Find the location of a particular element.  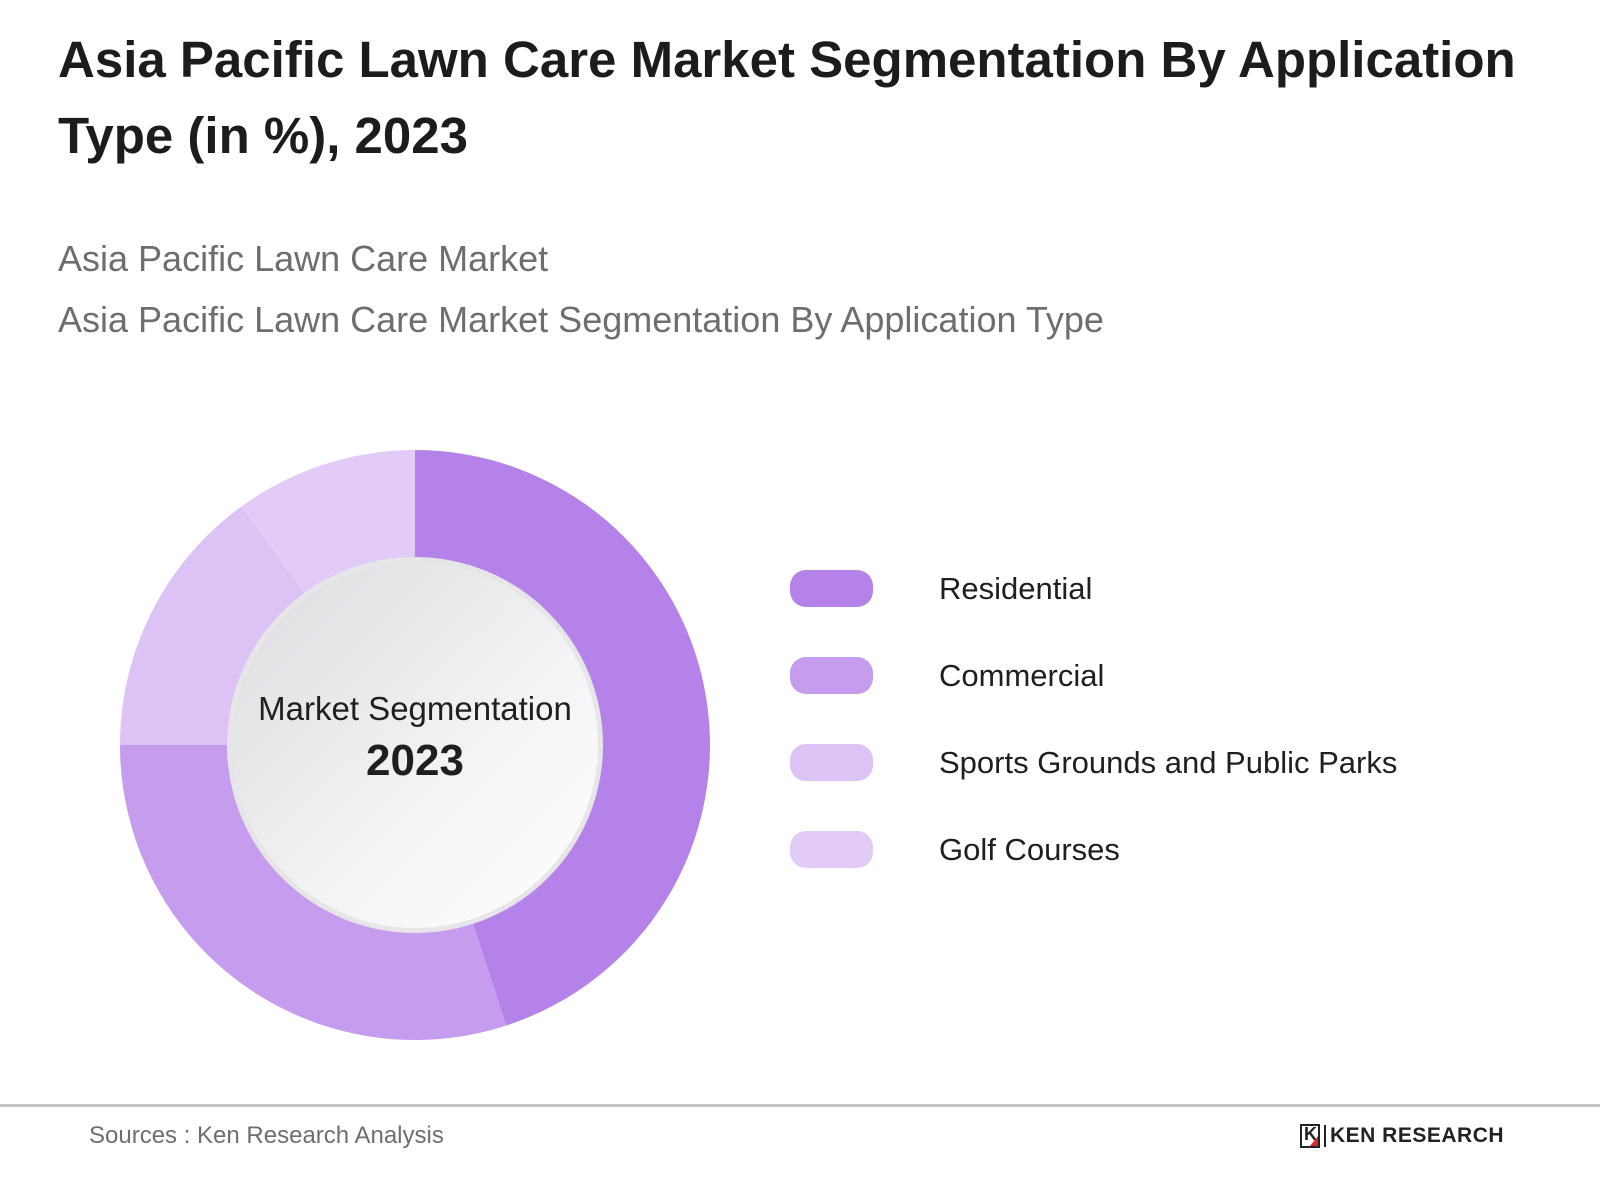

chart-subtitle-market: Asia Pacific Lawn Care Market is located at coordinates (303, 258).